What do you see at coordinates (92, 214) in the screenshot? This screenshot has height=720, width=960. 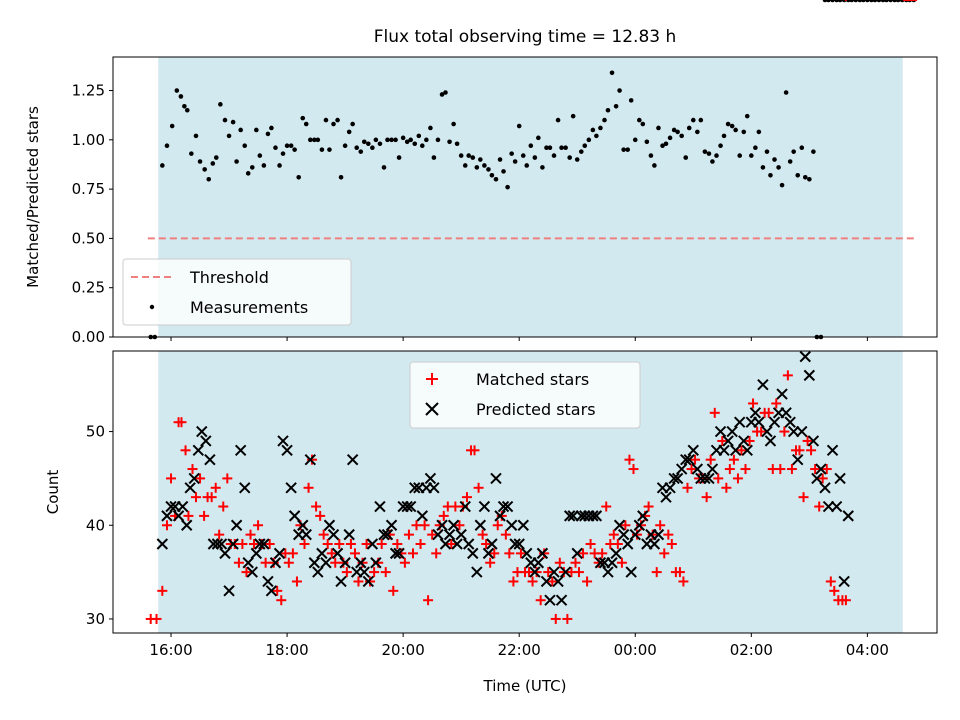 I see `top-y-ticks: 0.00 0.25 0.50 0.75 1.00 1.25` at bounding box center [92, 214].